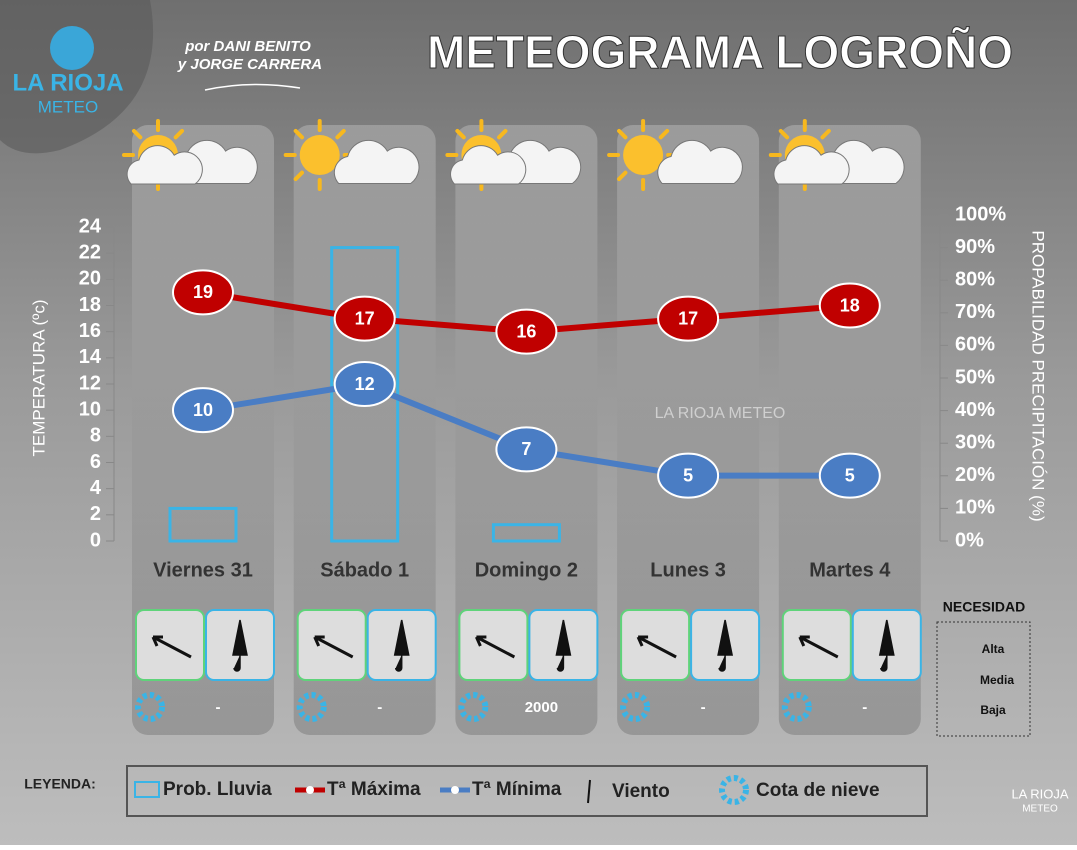 This screenshot has width=1077, height=850. I want to click on logo-text: LA RIOJA, so click(67, 82).